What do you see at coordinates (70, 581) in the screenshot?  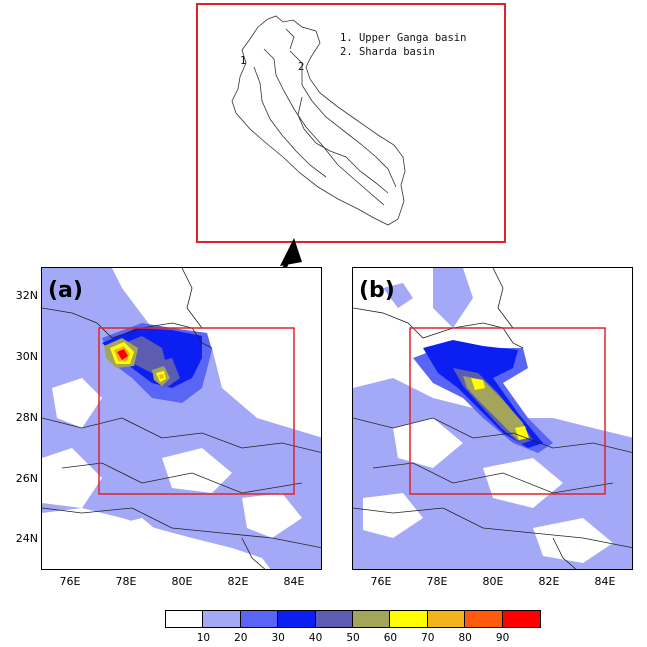 I see `x-tick-76e-a: 76E` at bounding box center [70, 581].